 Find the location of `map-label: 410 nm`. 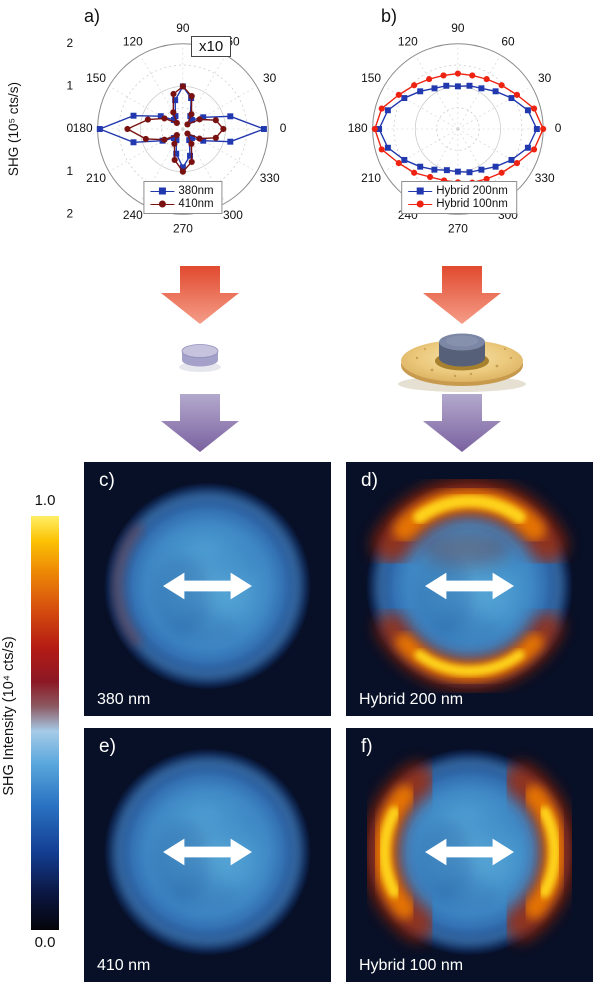

map-label: 410 nm is located at coordinates (124, 965).